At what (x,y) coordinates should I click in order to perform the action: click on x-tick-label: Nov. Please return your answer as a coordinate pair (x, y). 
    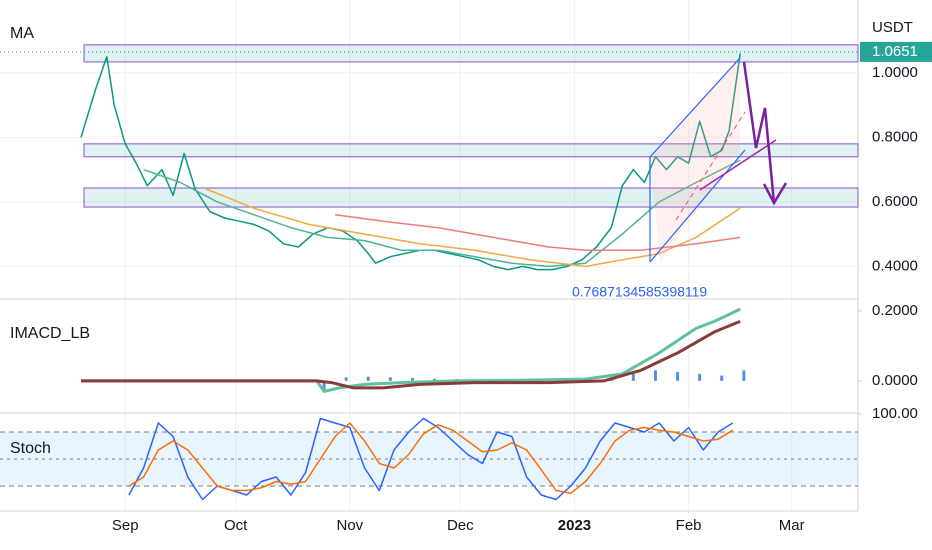
    Looking at the image, I should click on (349, 525).